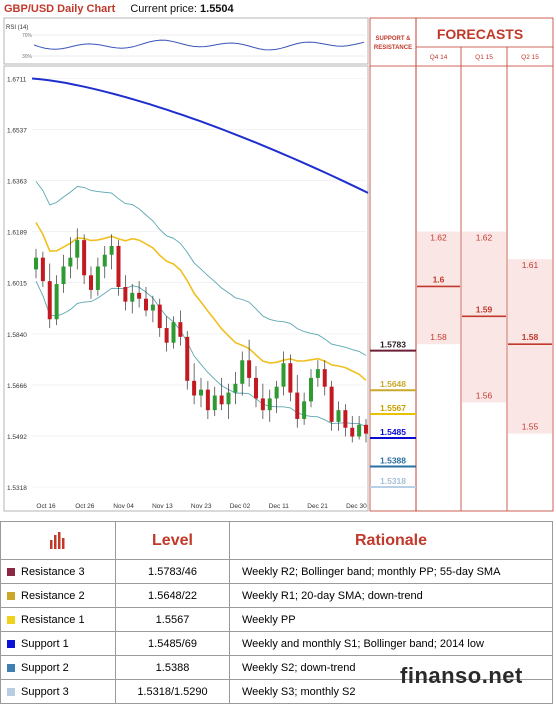 This screenshot has width=556, height=704. Describe the element at coordinates (58, 667) in the screenshot. I see `row-level-name: Support 2` at that location.